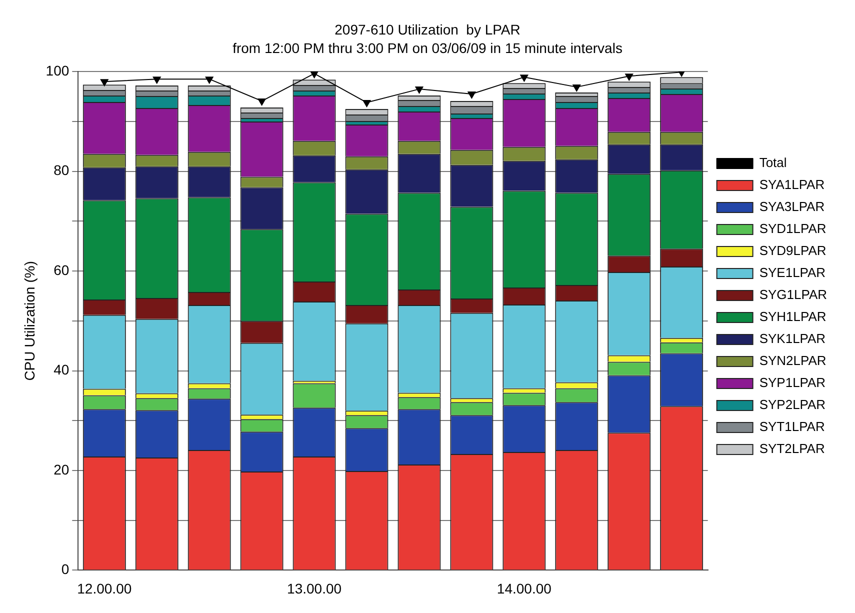 The width and height of the screenshot is (855, 613). I want to click on x-tick-label: 13.00.00, so click(314, 588).